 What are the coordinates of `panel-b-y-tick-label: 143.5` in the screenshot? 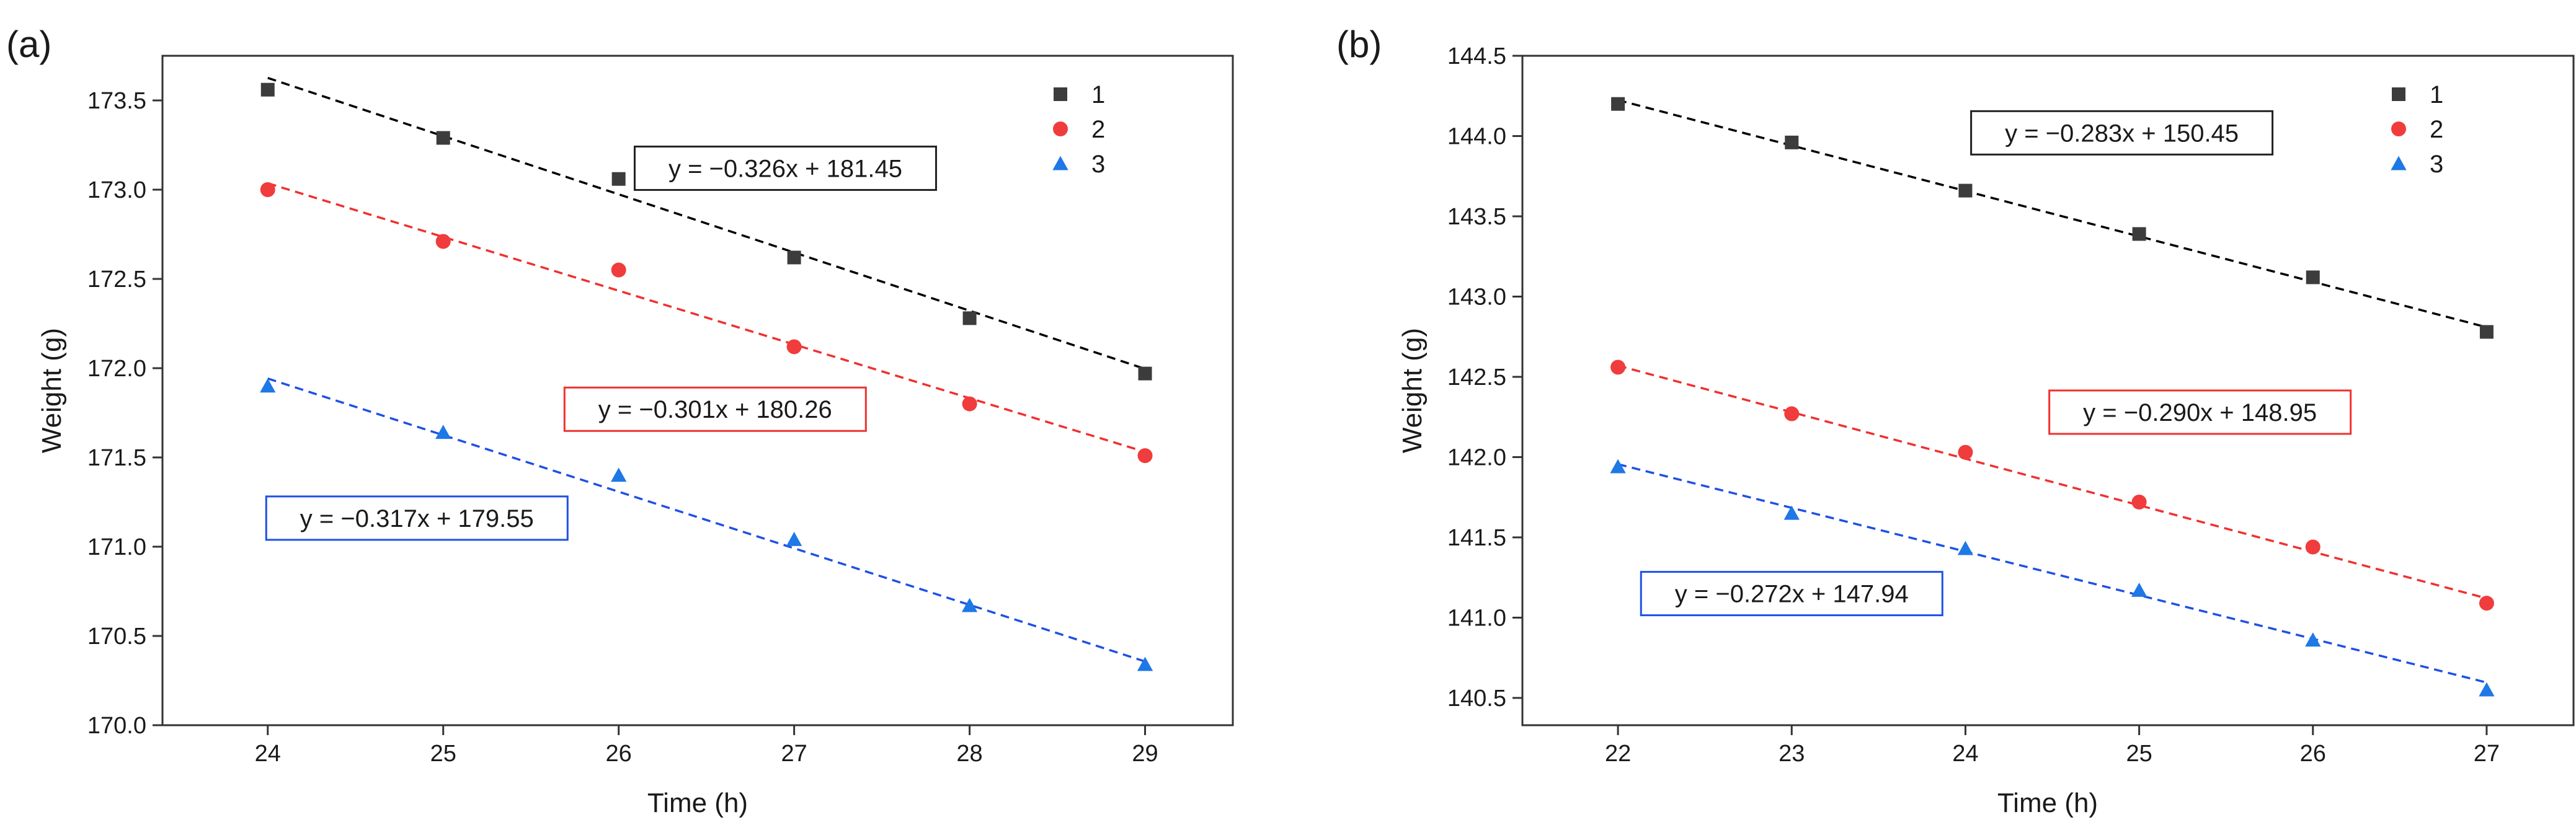 It's located at (1476, 217).